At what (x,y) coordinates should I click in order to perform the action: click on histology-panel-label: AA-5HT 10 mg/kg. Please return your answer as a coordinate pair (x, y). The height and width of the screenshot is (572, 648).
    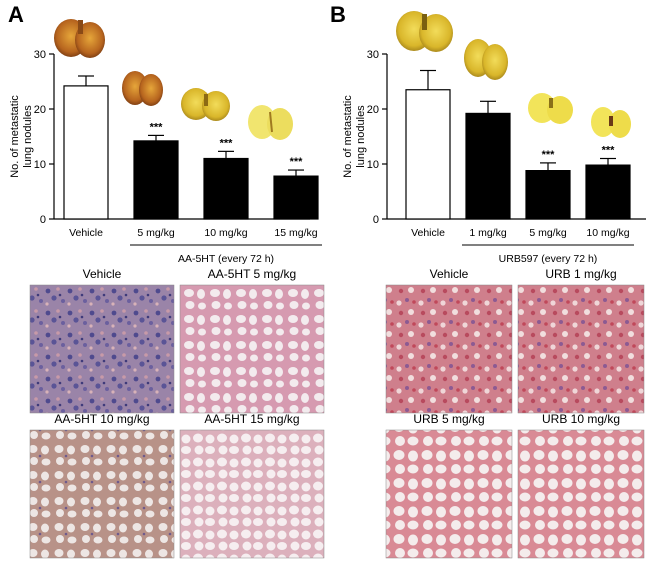
    Looking at the image, I should click on (101, 419).